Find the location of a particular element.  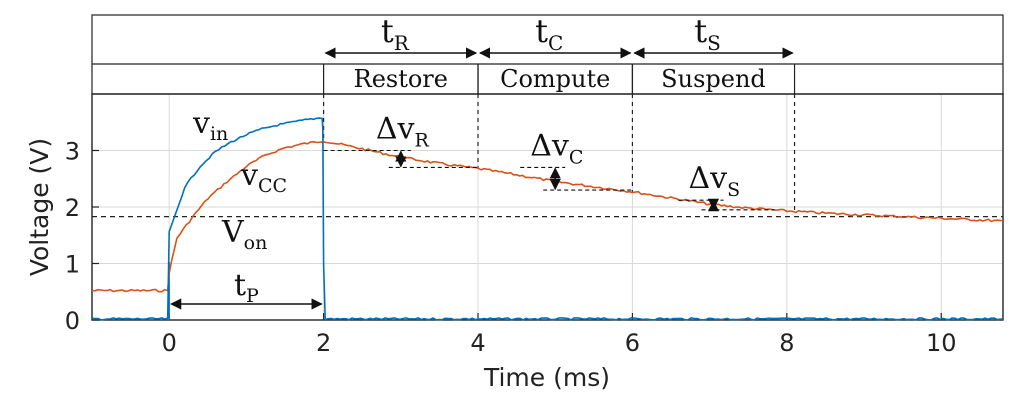

delta-label: ΔvS is located at coordinates (714, 181).